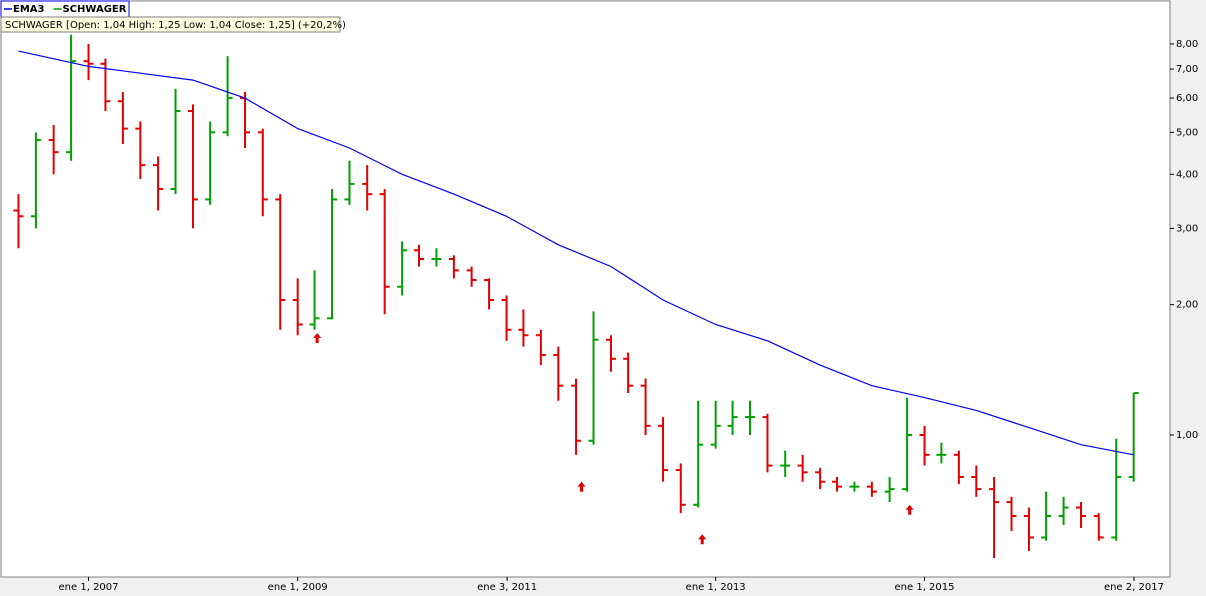 This screenshot has width=1206, height=596. Describe the element at coordinates (1187, 228) in the screenshot. I see `y-tick-label: 3,00` at that location.